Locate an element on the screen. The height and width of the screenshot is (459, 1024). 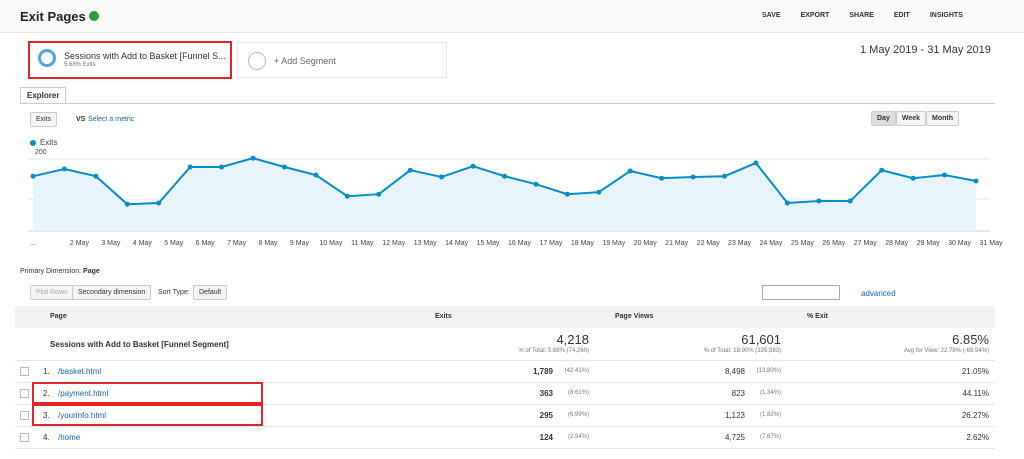
page-views-share: (1.34%) is located at coordinates (770, 393).